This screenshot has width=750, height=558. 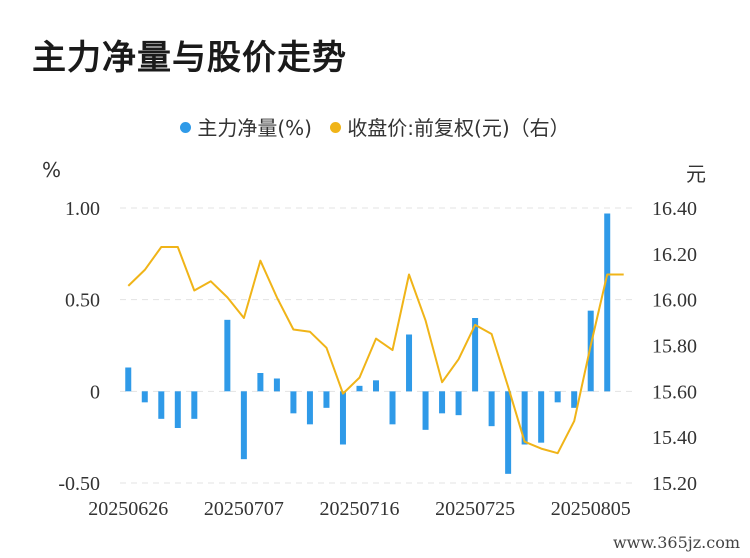 I want to click on x-tick-label: 20250805, so click(x=591, y=509).